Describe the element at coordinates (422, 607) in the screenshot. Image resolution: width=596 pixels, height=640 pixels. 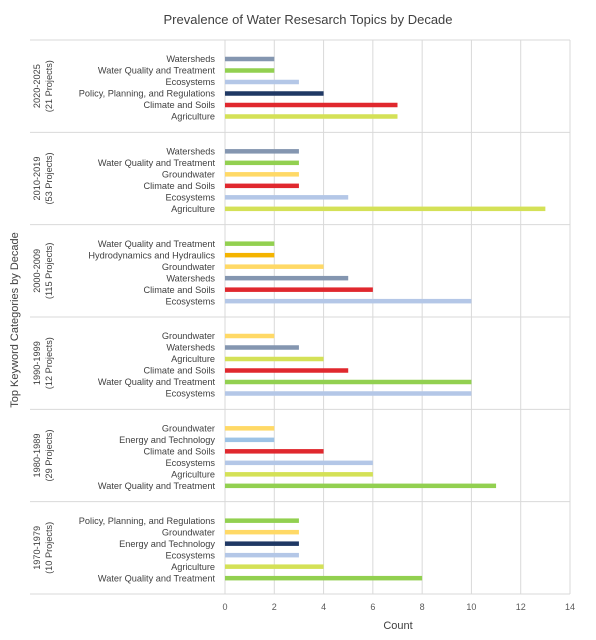
I see `x-tick-label: 8` at that location.